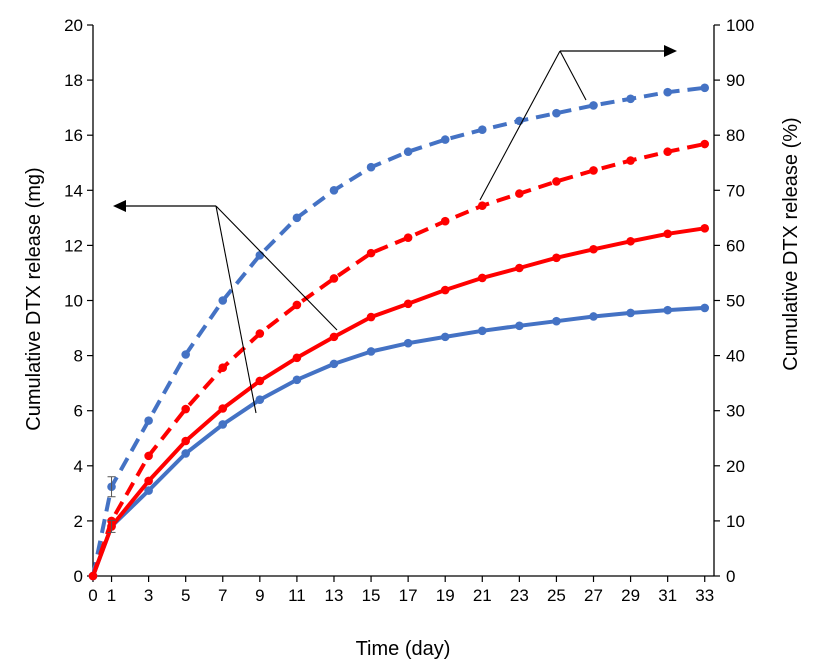 The image size is (815, 666). I want to click on y-axis-left-title: Cumulative DTX release (mg), so click(34, 298).